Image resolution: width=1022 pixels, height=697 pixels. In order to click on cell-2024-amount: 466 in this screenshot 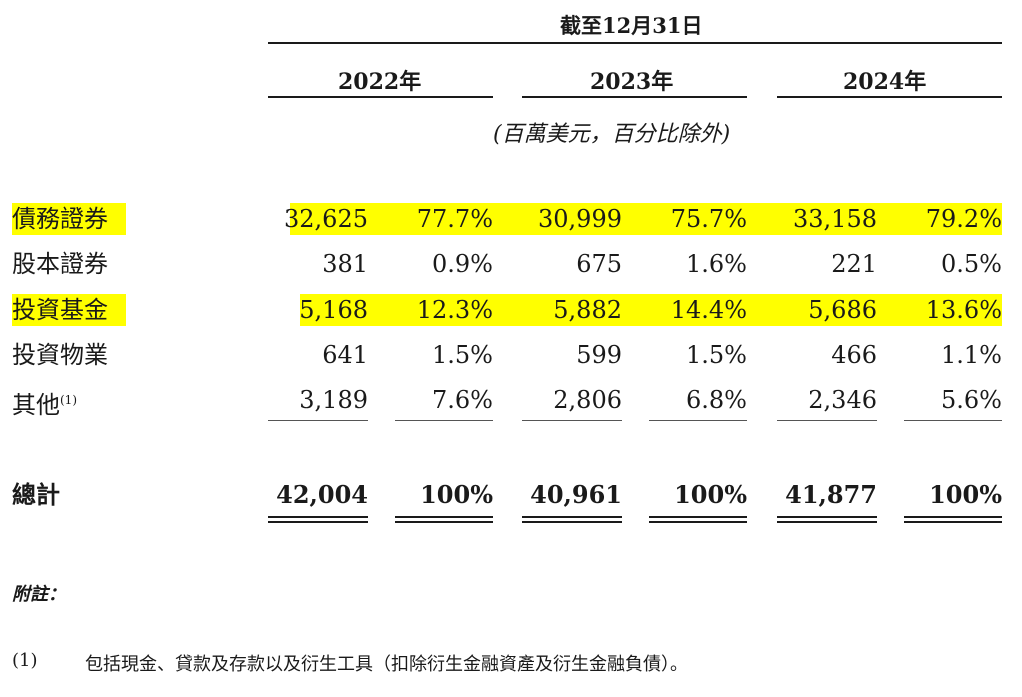, I will do `click(854, 355)`.